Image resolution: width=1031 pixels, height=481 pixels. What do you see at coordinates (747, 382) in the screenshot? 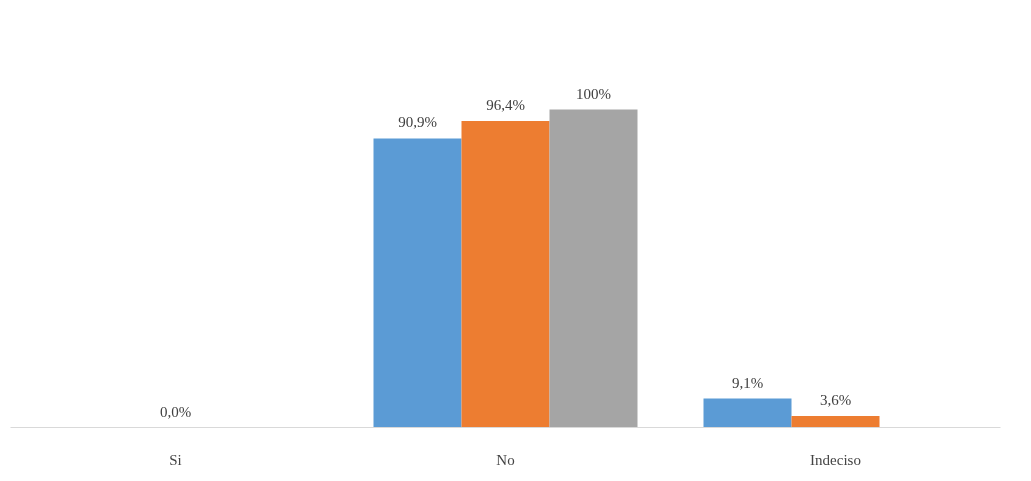
I see `data-label: 9,1%` at bounding box center [747, 382].